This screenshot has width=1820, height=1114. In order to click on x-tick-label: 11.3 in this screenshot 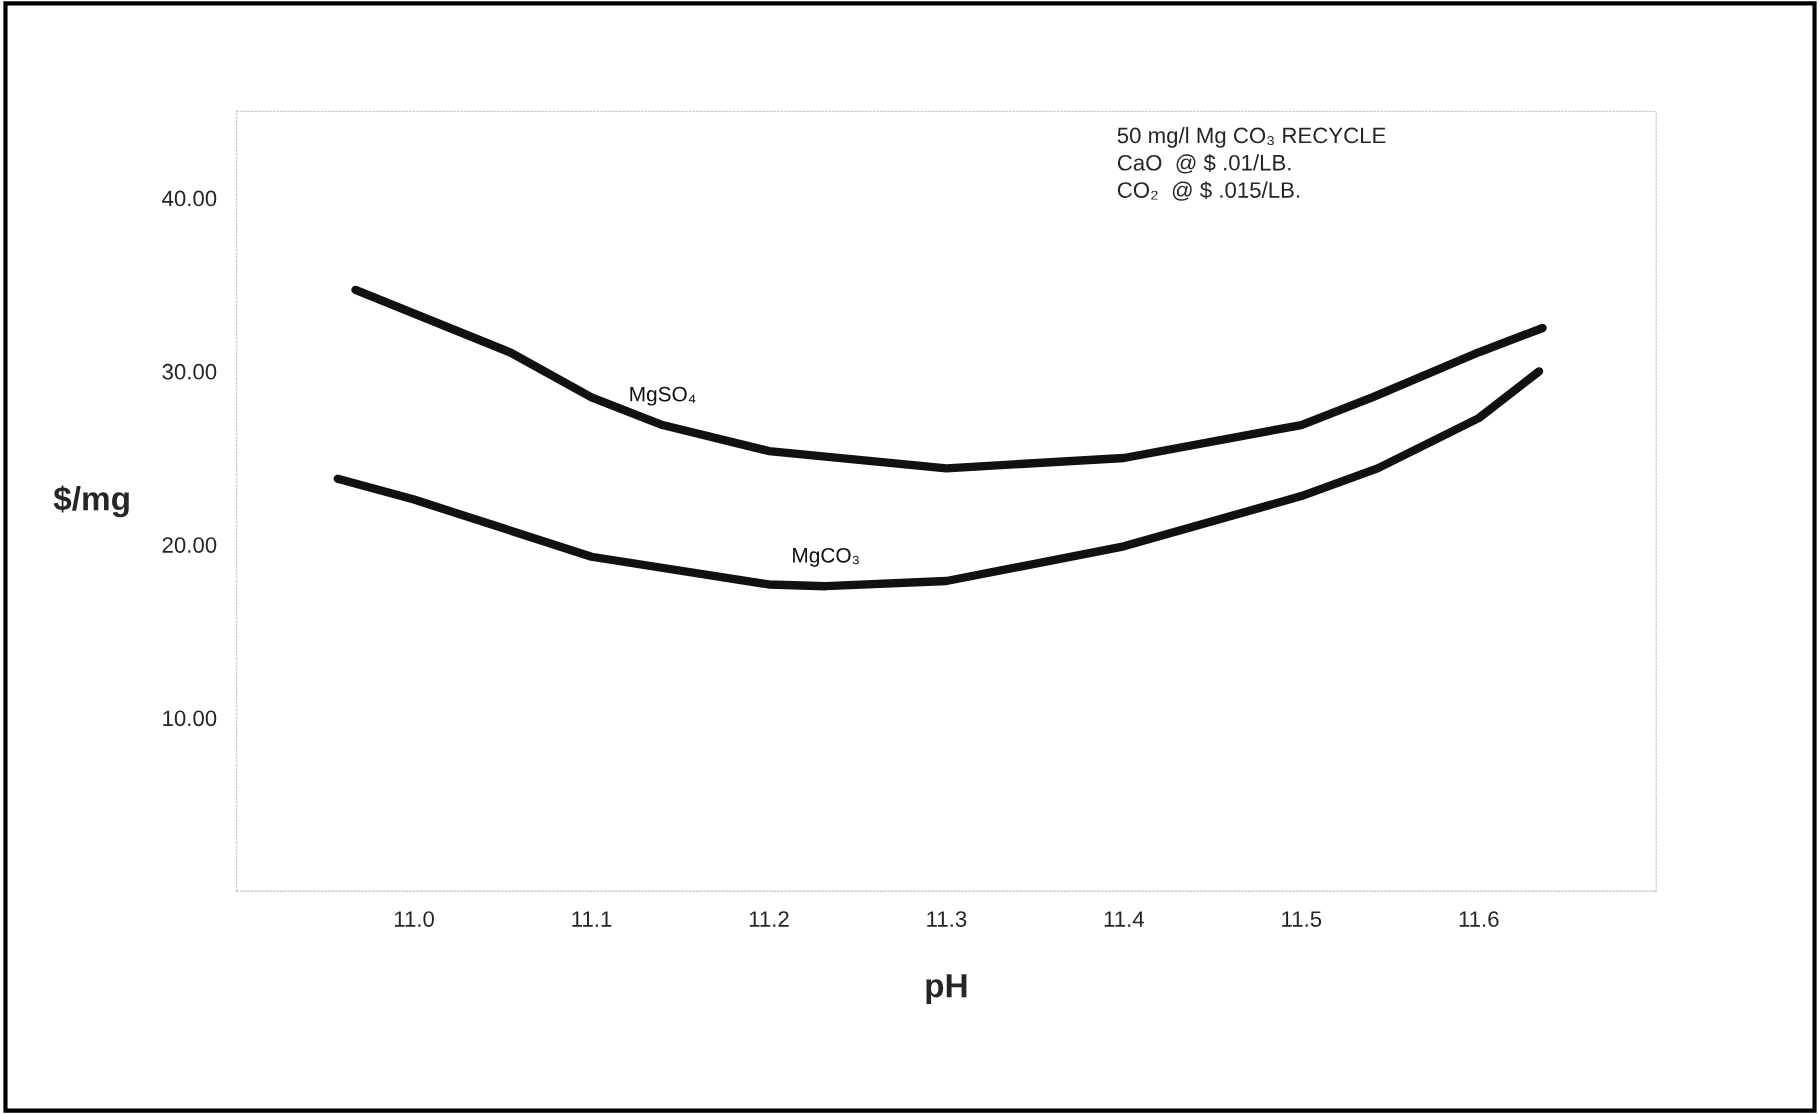, I will do `click(947, 919)`.